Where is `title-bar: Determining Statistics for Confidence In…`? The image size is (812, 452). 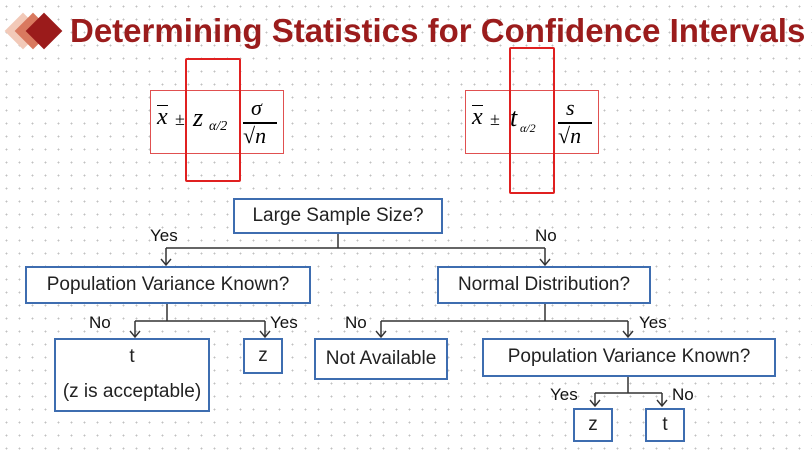 title-bar: Determining Statistics for Confidence In… is located at coordinates (406, 31).